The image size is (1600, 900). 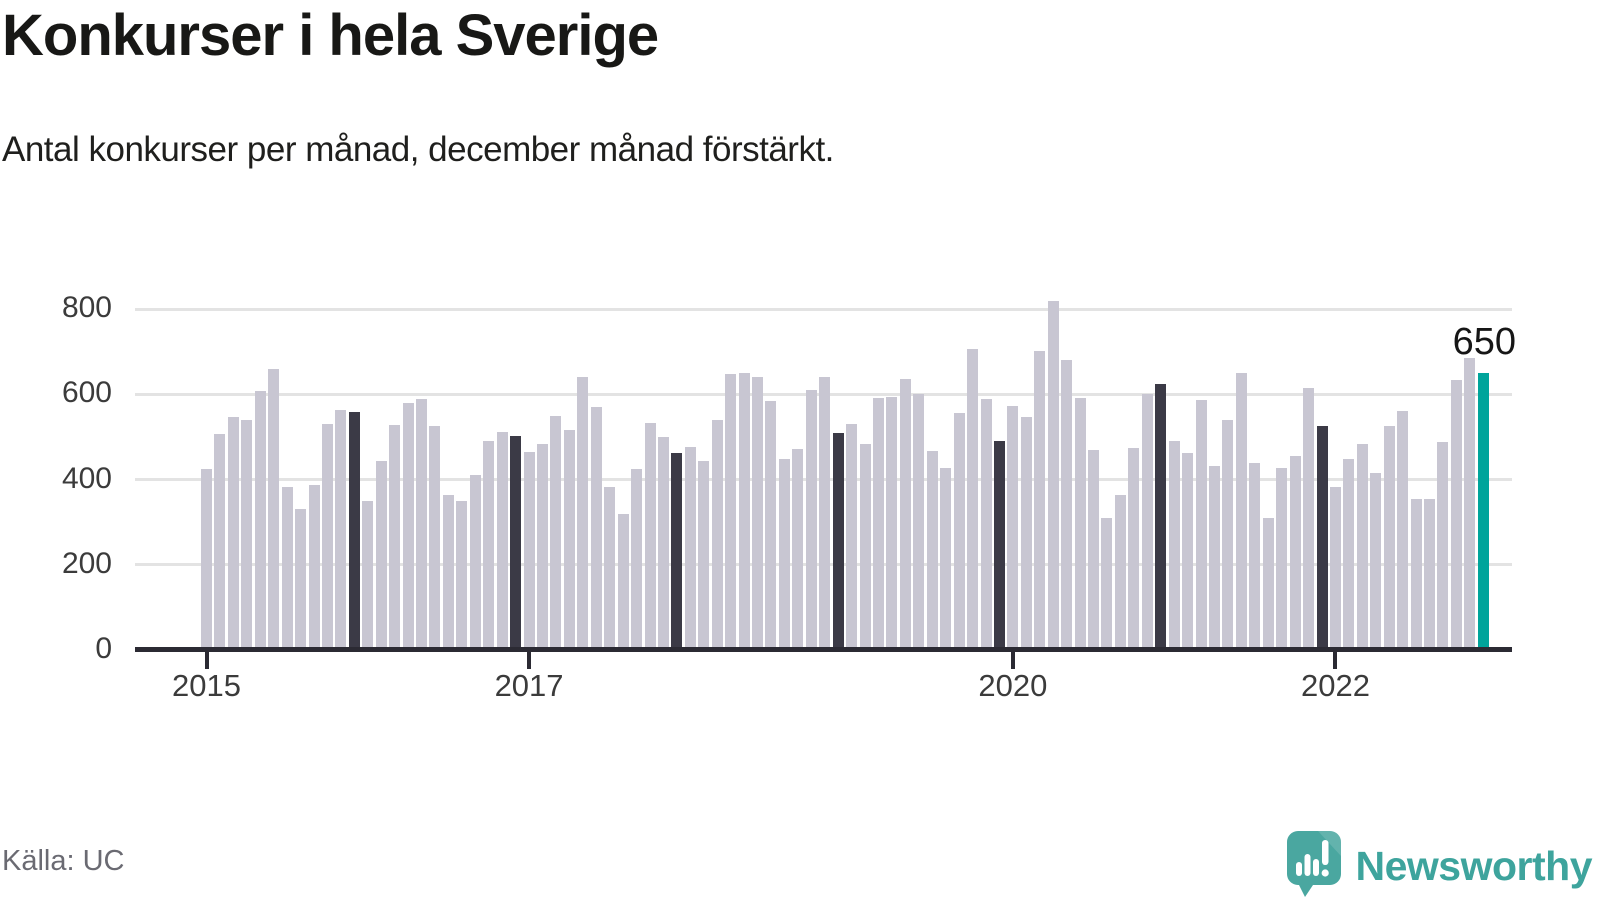 I want to click on y-tick-label-600: 600, so click(x=86, y=393).